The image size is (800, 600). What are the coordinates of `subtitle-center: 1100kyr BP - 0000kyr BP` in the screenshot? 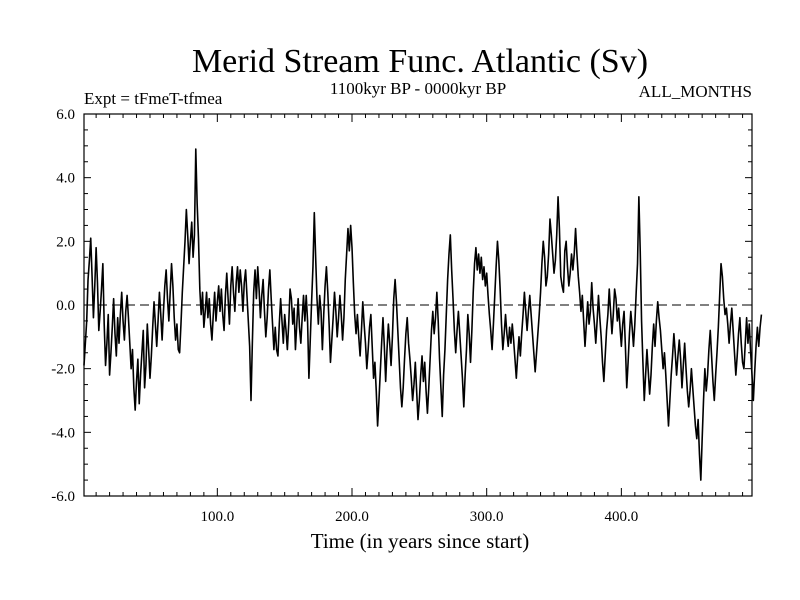 It's located at (418, 88).